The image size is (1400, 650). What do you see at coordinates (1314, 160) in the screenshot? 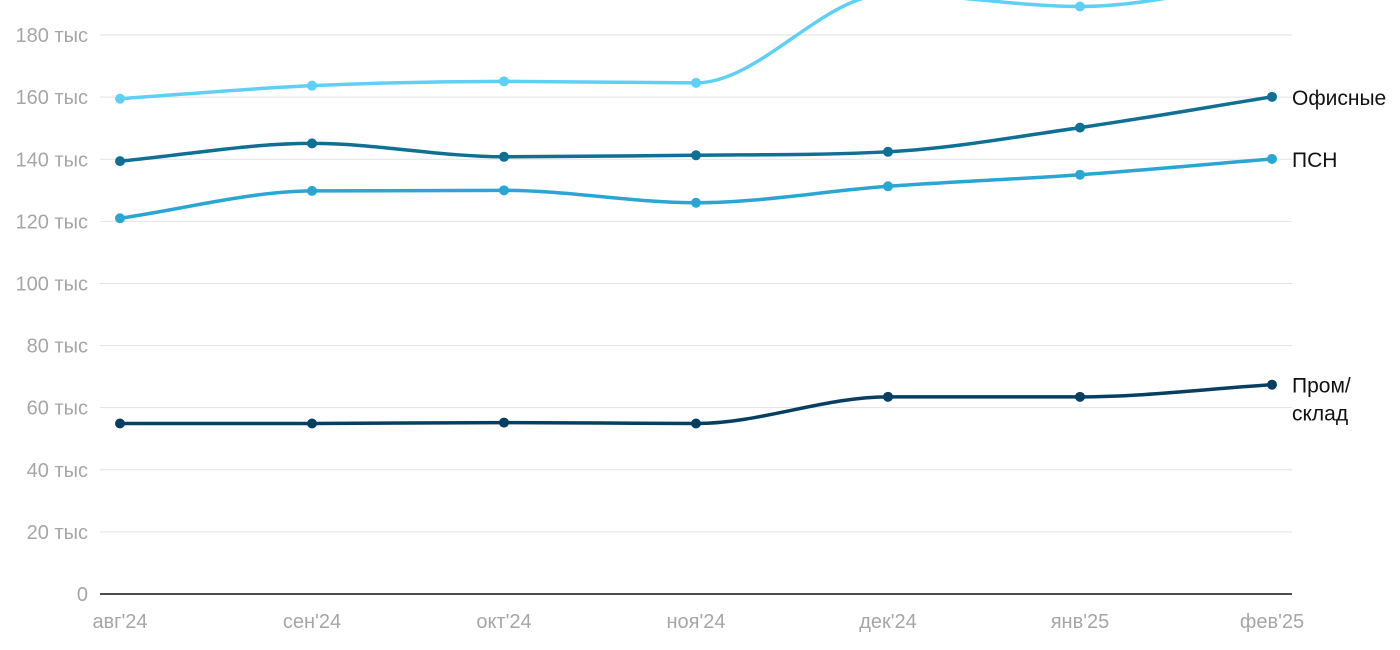
I see `series-label: ПСН` at bounding box center [1314, 160].